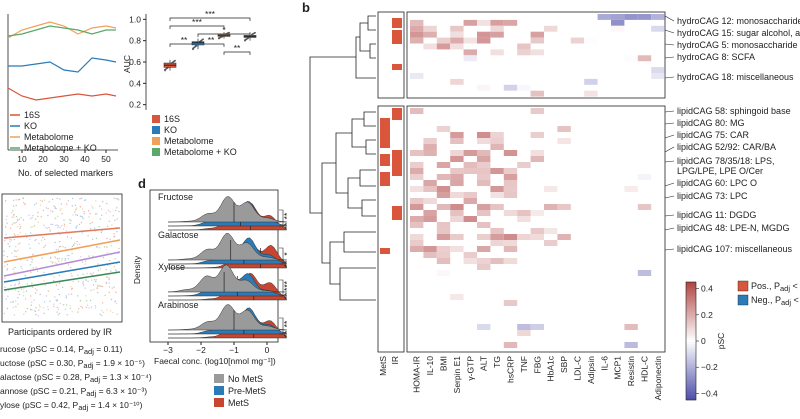 The image size is (800, 419). Describe the element at coordinates (703, 341) in the screenshot. I see `colorbar-tick: 0` at that location.